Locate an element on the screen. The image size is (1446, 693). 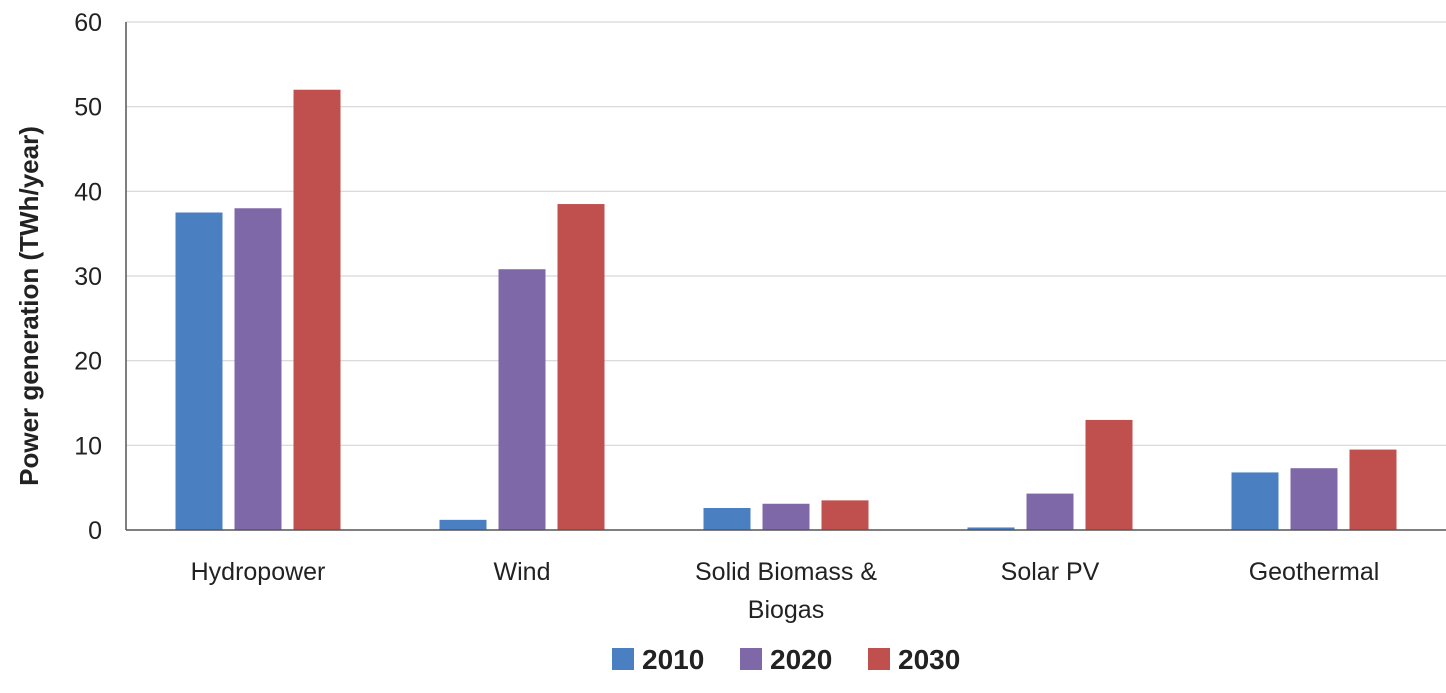
legend-swatch-2010 is located at coordinates (623, 659).